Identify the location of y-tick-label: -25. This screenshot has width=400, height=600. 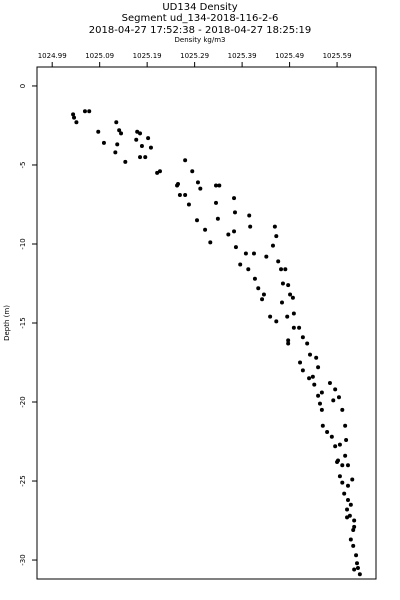
(23, 480).